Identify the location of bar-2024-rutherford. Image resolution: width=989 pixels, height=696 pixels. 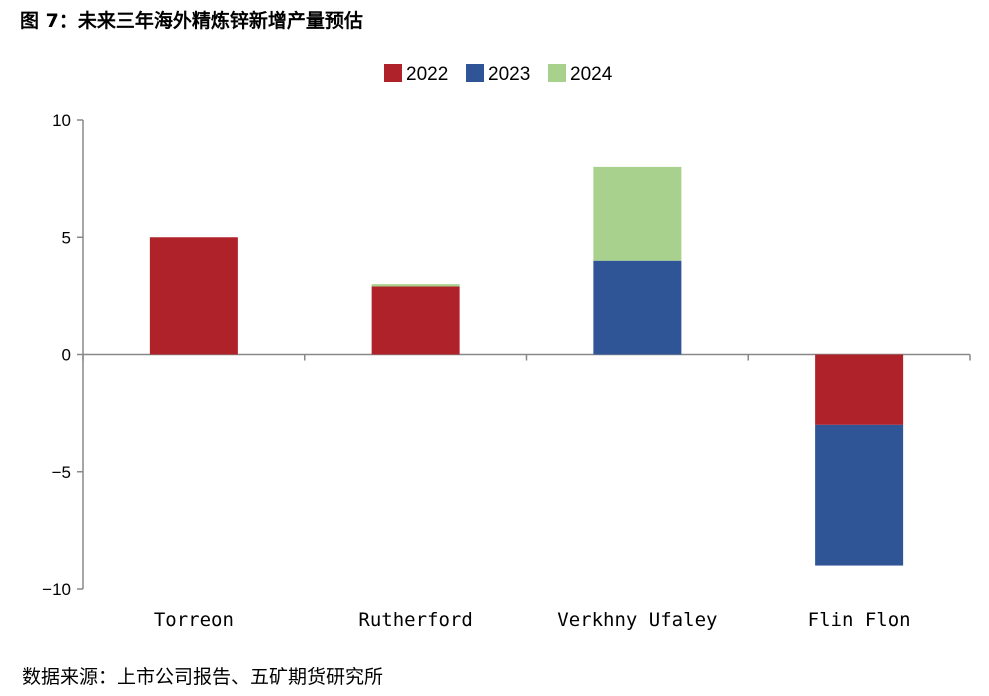
(415, 285).